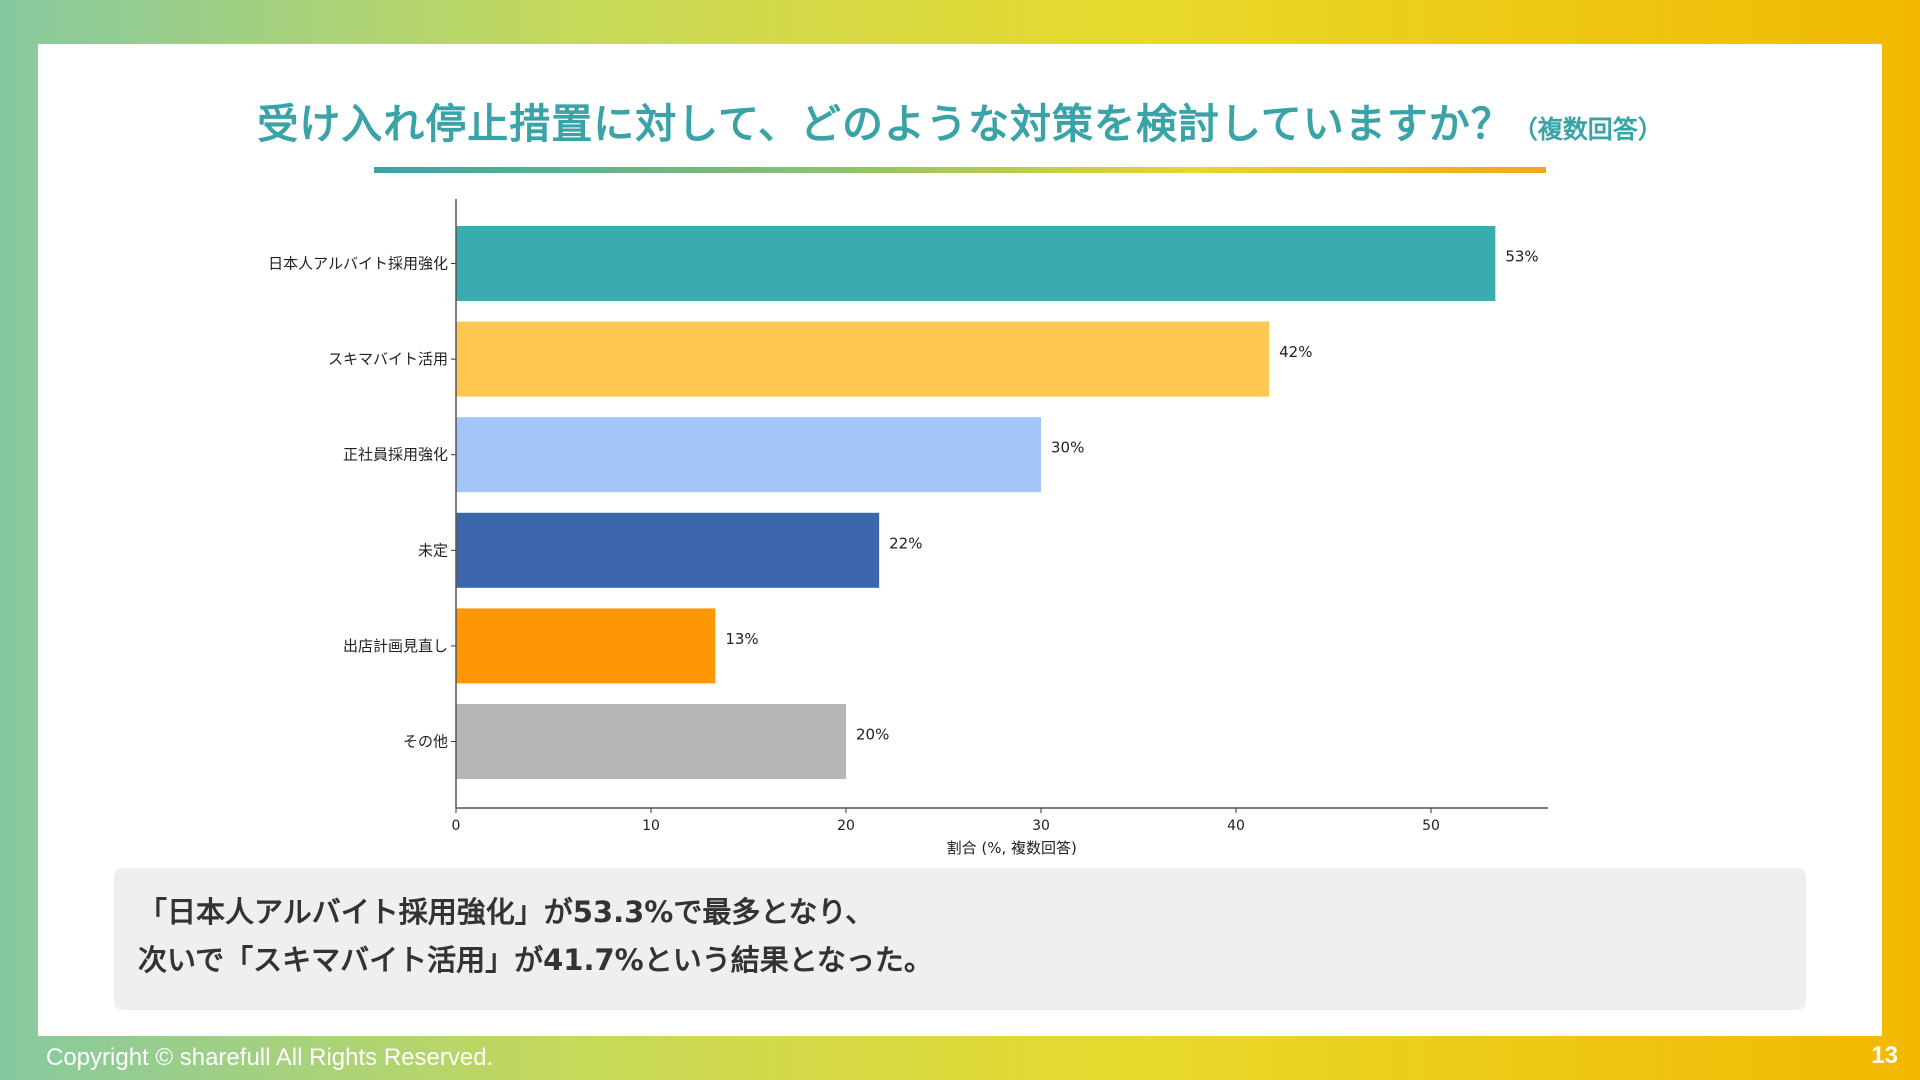 The image size is (1920, 1080). Describe the element at coordinates (960, 170) in the screenshot. I see `title-underline` at that location.